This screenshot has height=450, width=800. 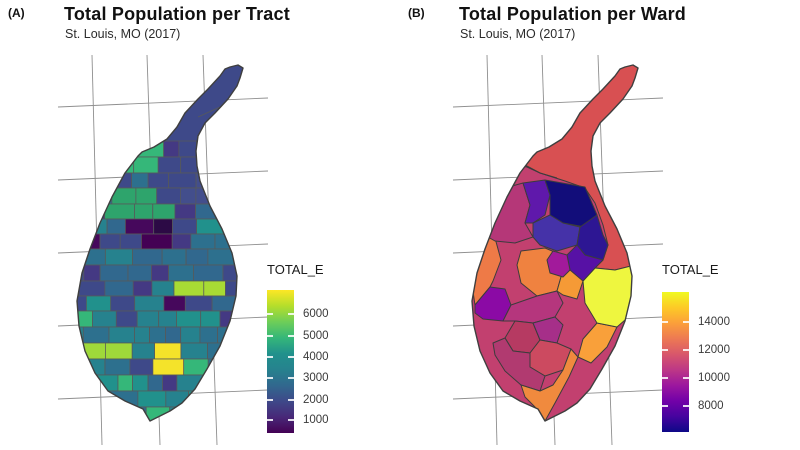 I want to click on panel-b-subtitle: St. Louis, MO (2017), so click(x=518, y=34).